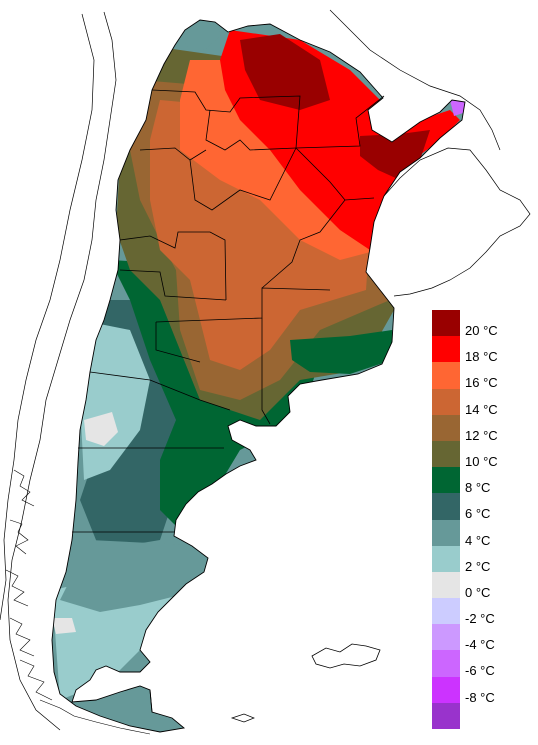 The image size is (538, 745). I want to click on legend-row: 6 °C, so click(482, 507).